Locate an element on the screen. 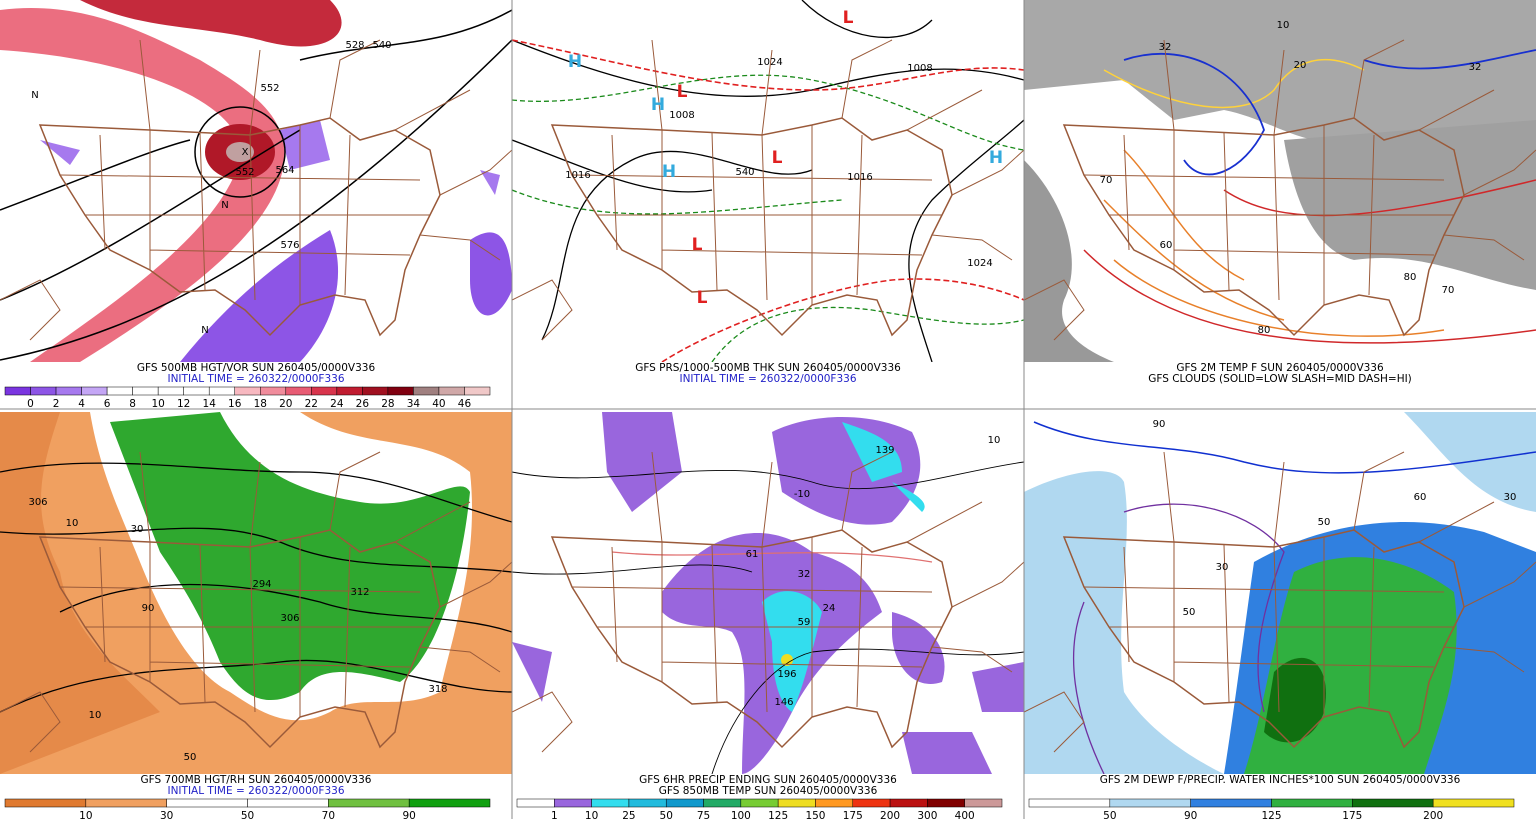  map-label: 294 is located at coordinates (261, 584).